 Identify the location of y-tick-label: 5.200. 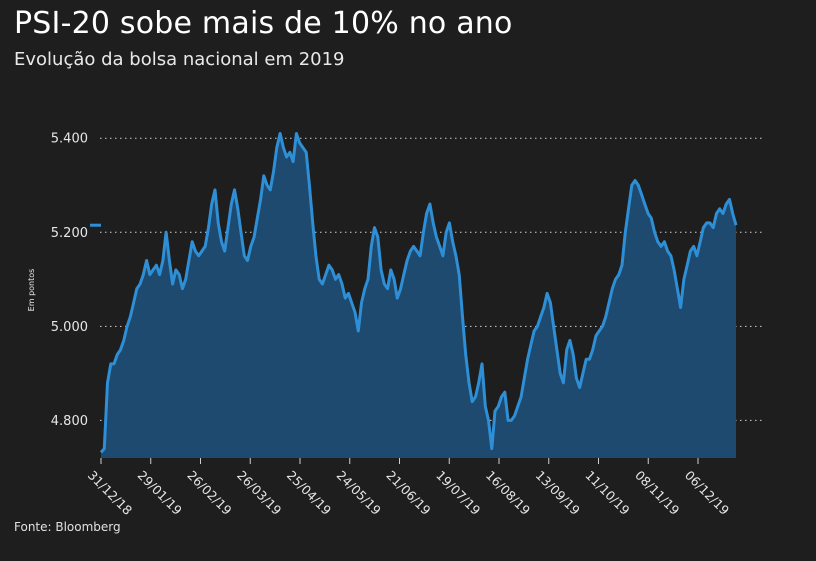
(69, 233).